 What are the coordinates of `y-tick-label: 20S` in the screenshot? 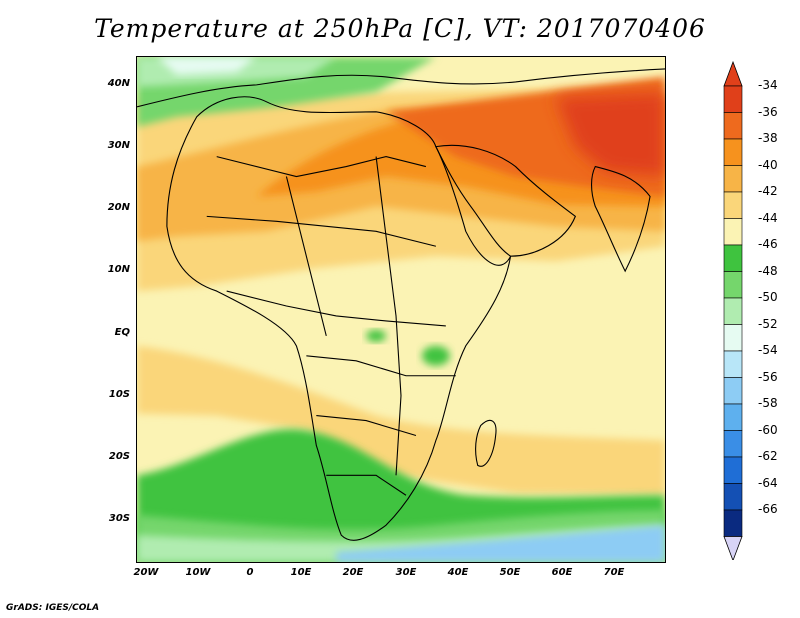 It's located at (119, 456).